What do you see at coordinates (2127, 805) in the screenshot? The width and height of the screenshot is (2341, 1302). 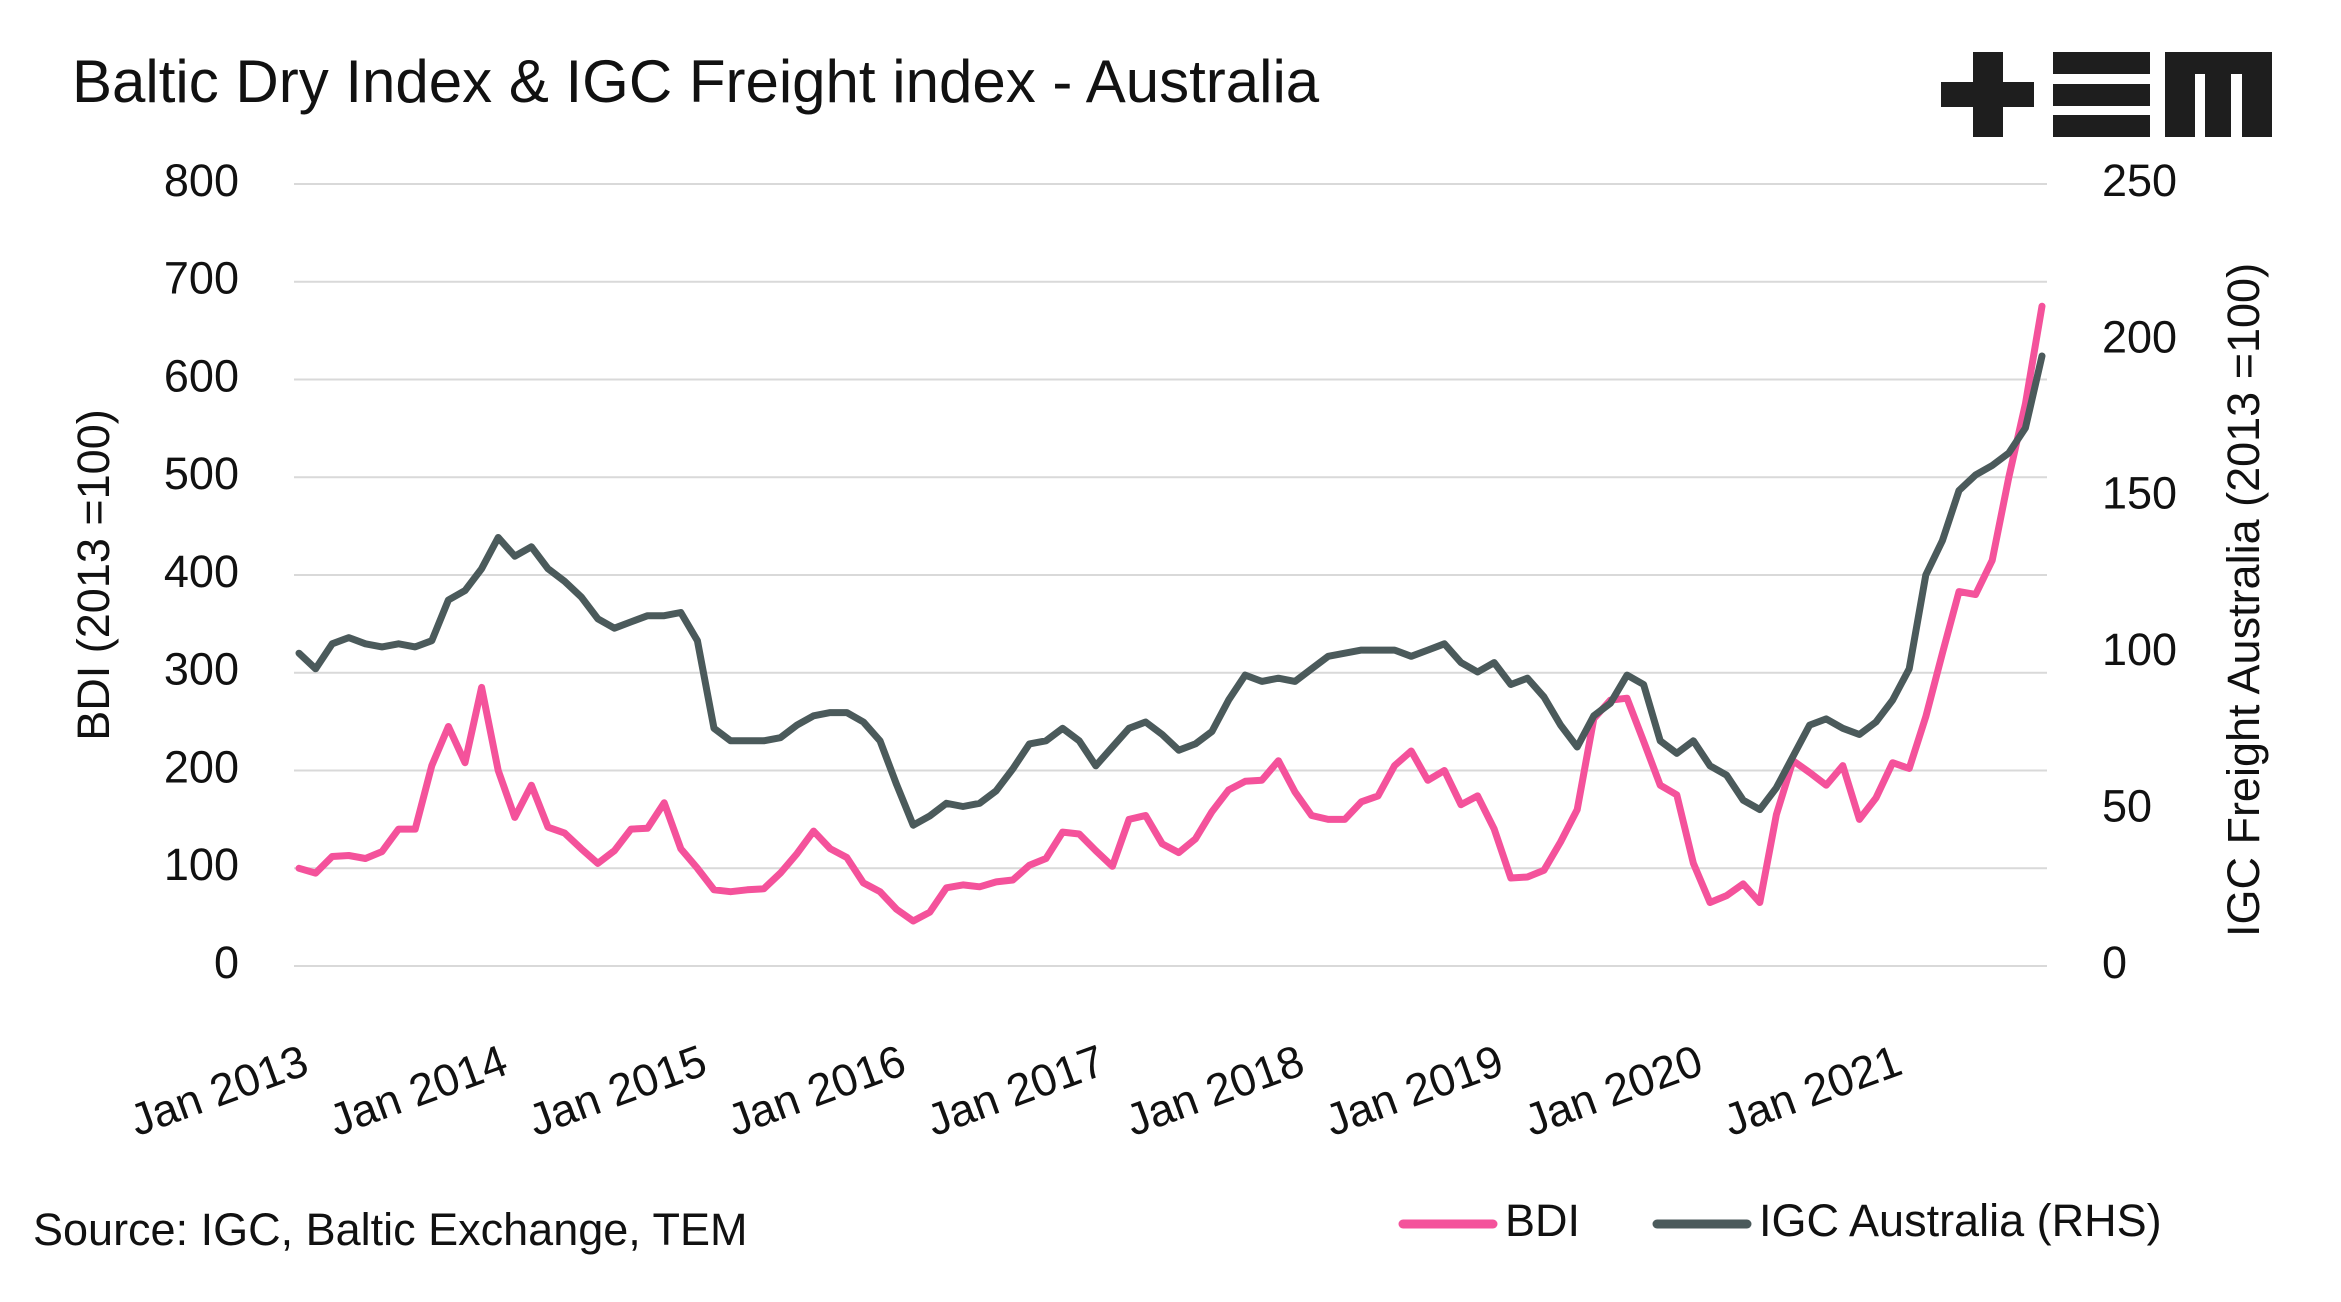 I see `y2-tick-label: 50` at bounding box center [2127, 805].